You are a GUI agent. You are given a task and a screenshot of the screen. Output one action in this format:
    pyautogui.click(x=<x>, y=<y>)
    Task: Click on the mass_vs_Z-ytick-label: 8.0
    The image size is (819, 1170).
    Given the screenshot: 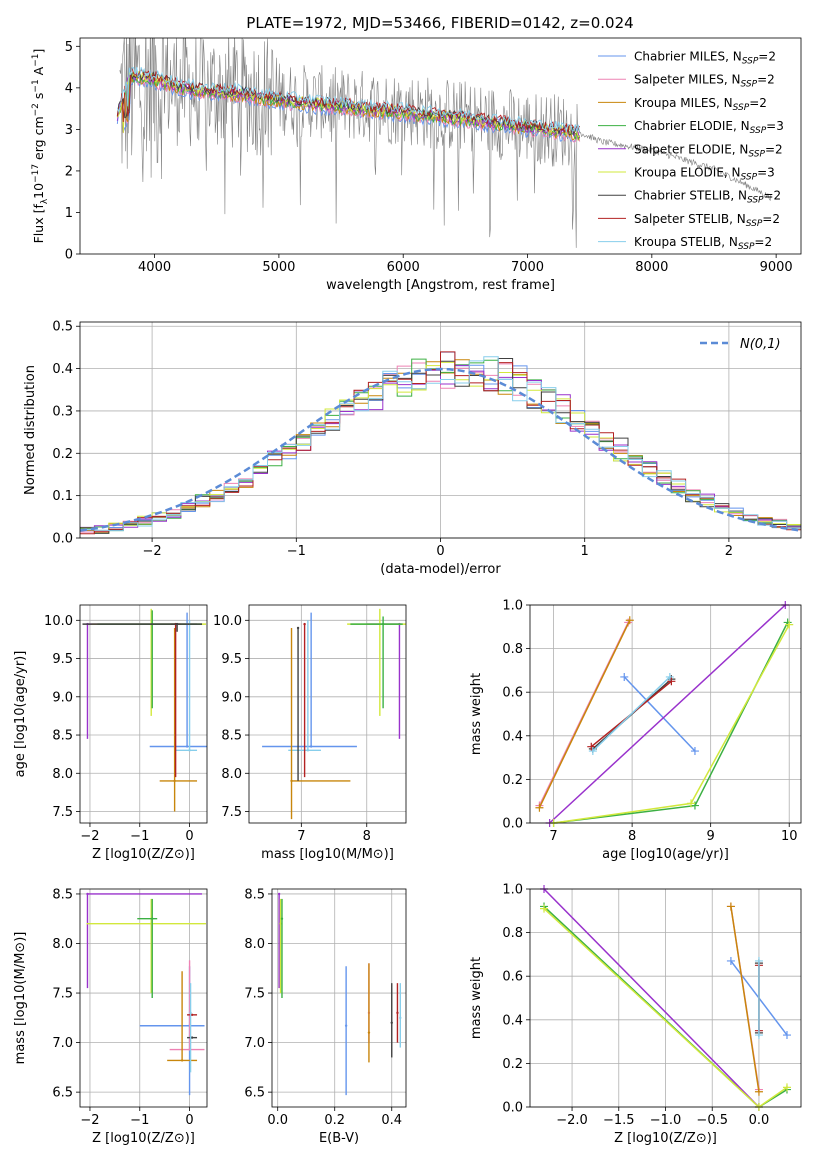 What is the action you would take?
    pyautogui.click(x=62, y=944)
    